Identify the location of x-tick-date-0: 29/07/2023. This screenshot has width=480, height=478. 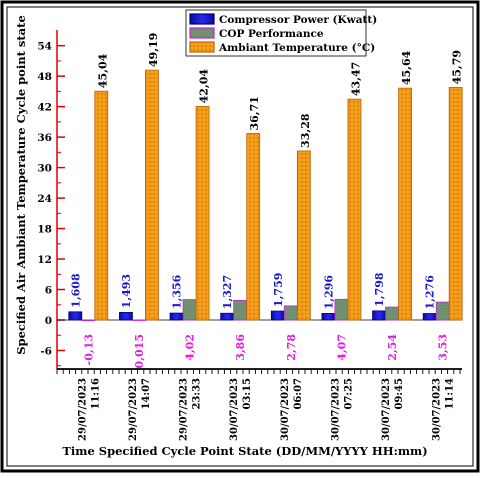
(82, 409).